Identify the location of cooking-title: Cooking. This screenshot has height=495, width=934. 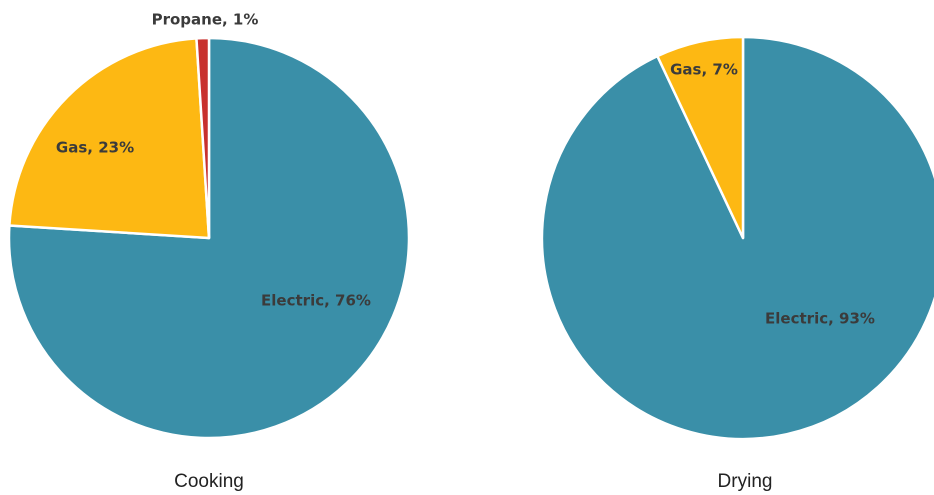
(209, 481).